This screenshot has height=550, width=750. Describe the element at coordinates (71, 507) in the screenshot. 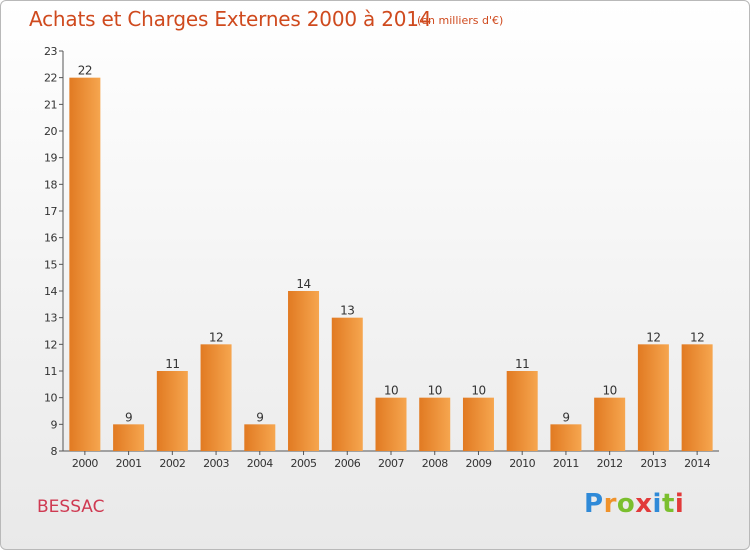

I see `commune-name: BESSAC` at that location.